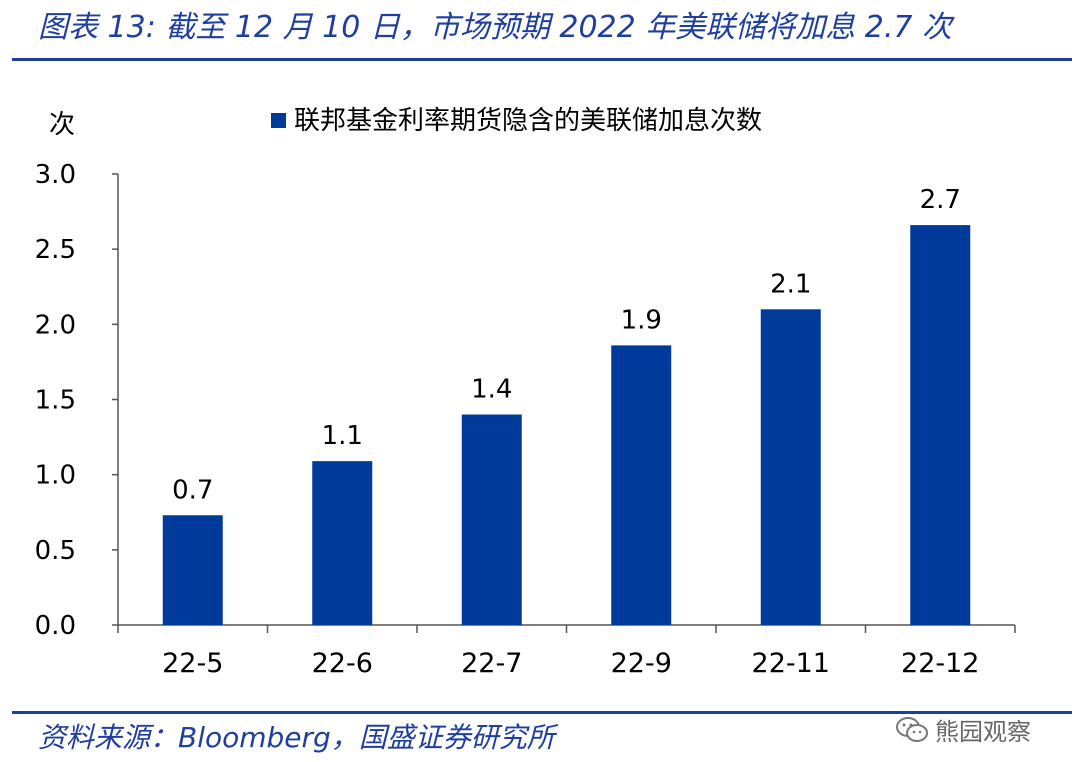 The image size is (1080, 762). I want to click on x-tick-label: 22-9, so click(641, 663).